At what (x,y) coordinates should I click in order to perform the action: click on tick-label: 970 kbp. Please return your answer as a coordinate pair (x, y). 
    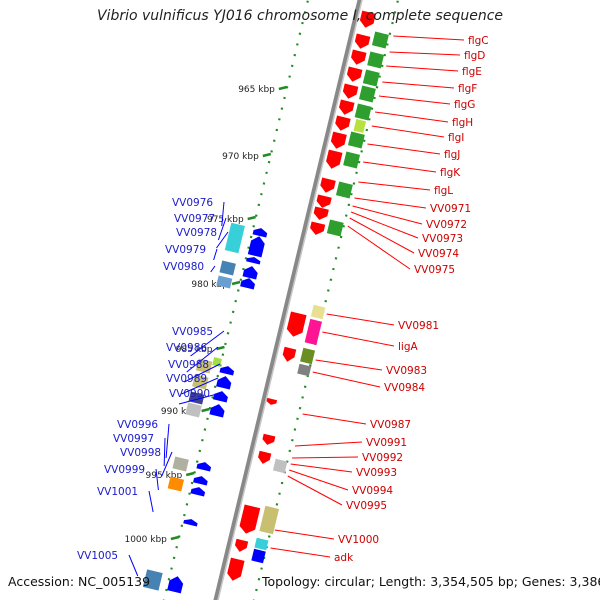
    Looking at the image, I should click on (240, 157).